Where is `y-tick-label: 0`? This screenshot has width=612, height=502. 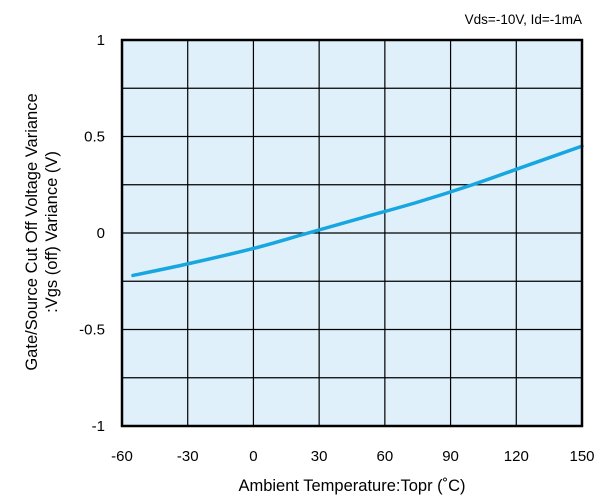 y-tick-label: 0 is located at coordinates (101, 233).